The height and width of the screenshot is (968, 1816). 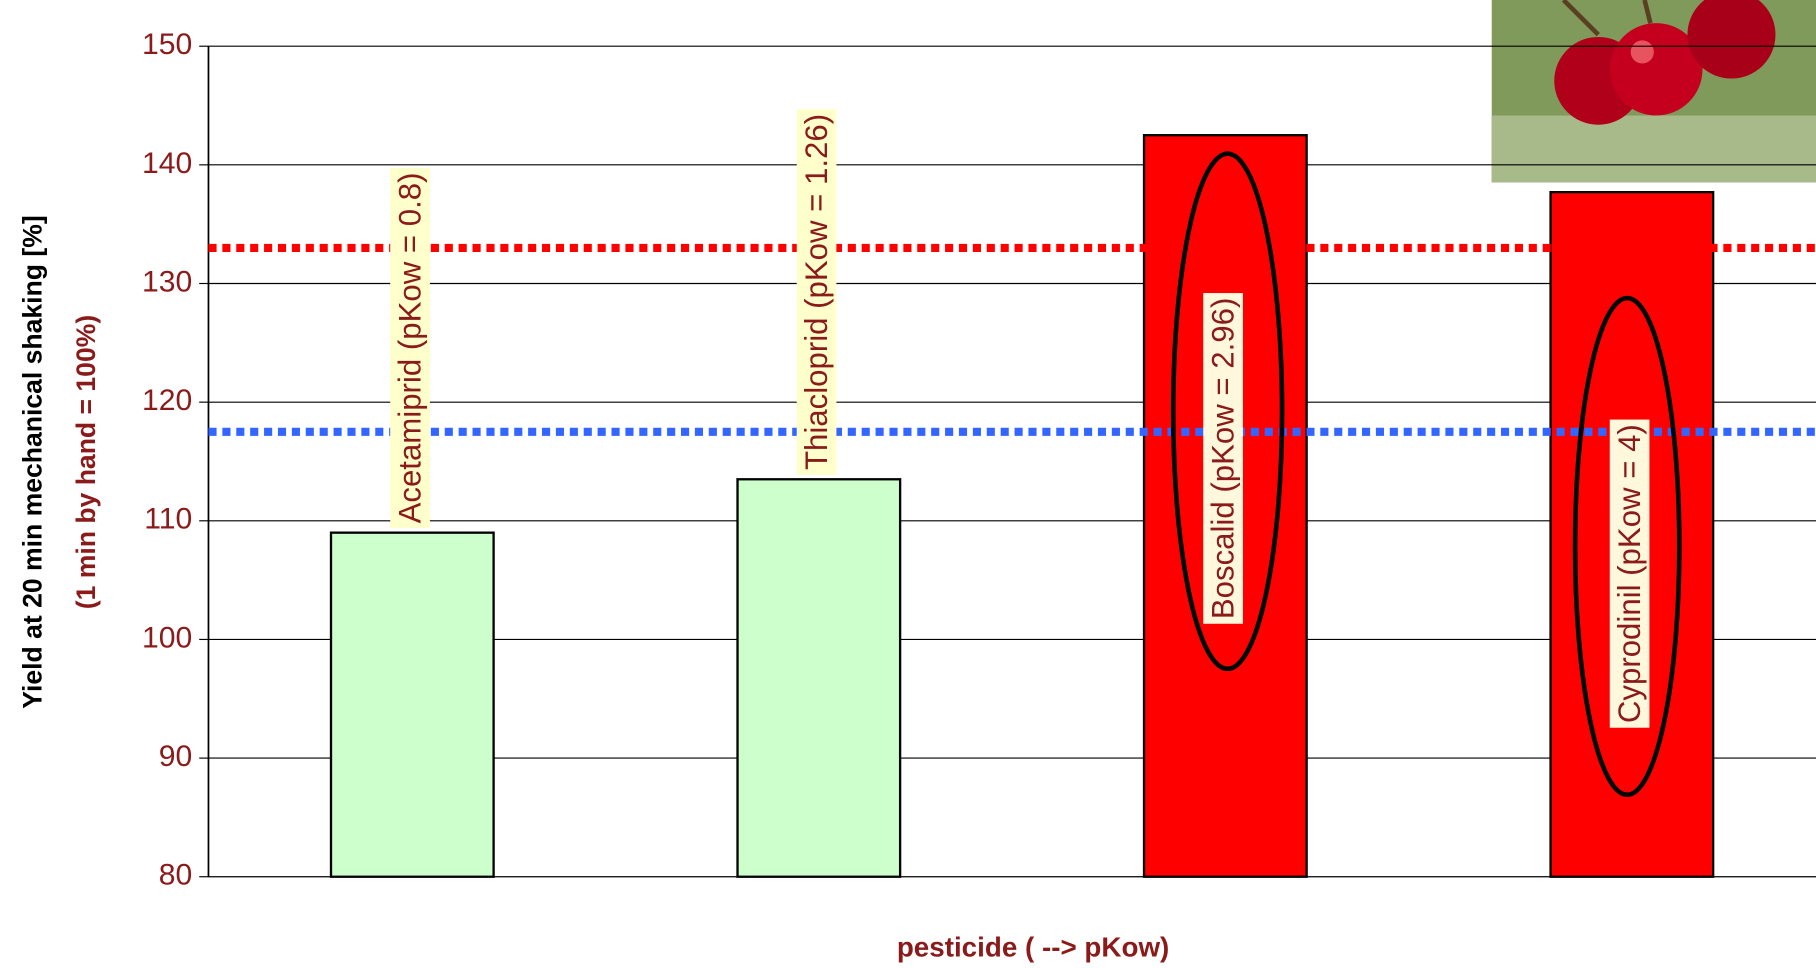 What do you see at coordinates (167, 44) in the screenshot?
I see `y-tick-label: 150` at bounding box center [167, 44].